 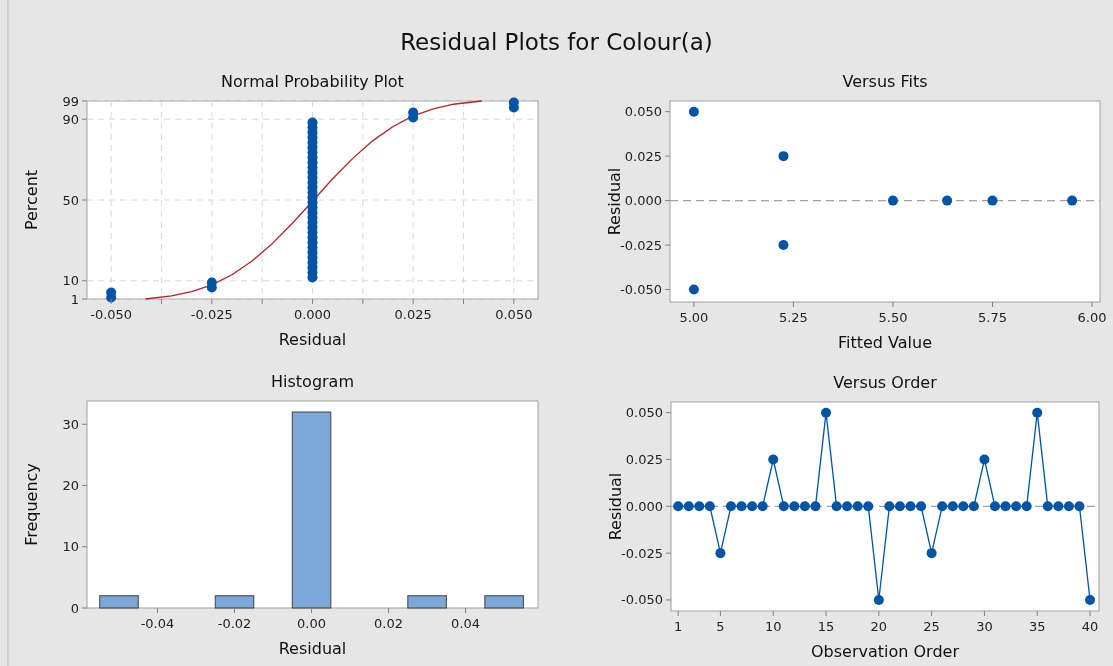 I want to click on y-tick-label: 99, so click(x=70, y=101).